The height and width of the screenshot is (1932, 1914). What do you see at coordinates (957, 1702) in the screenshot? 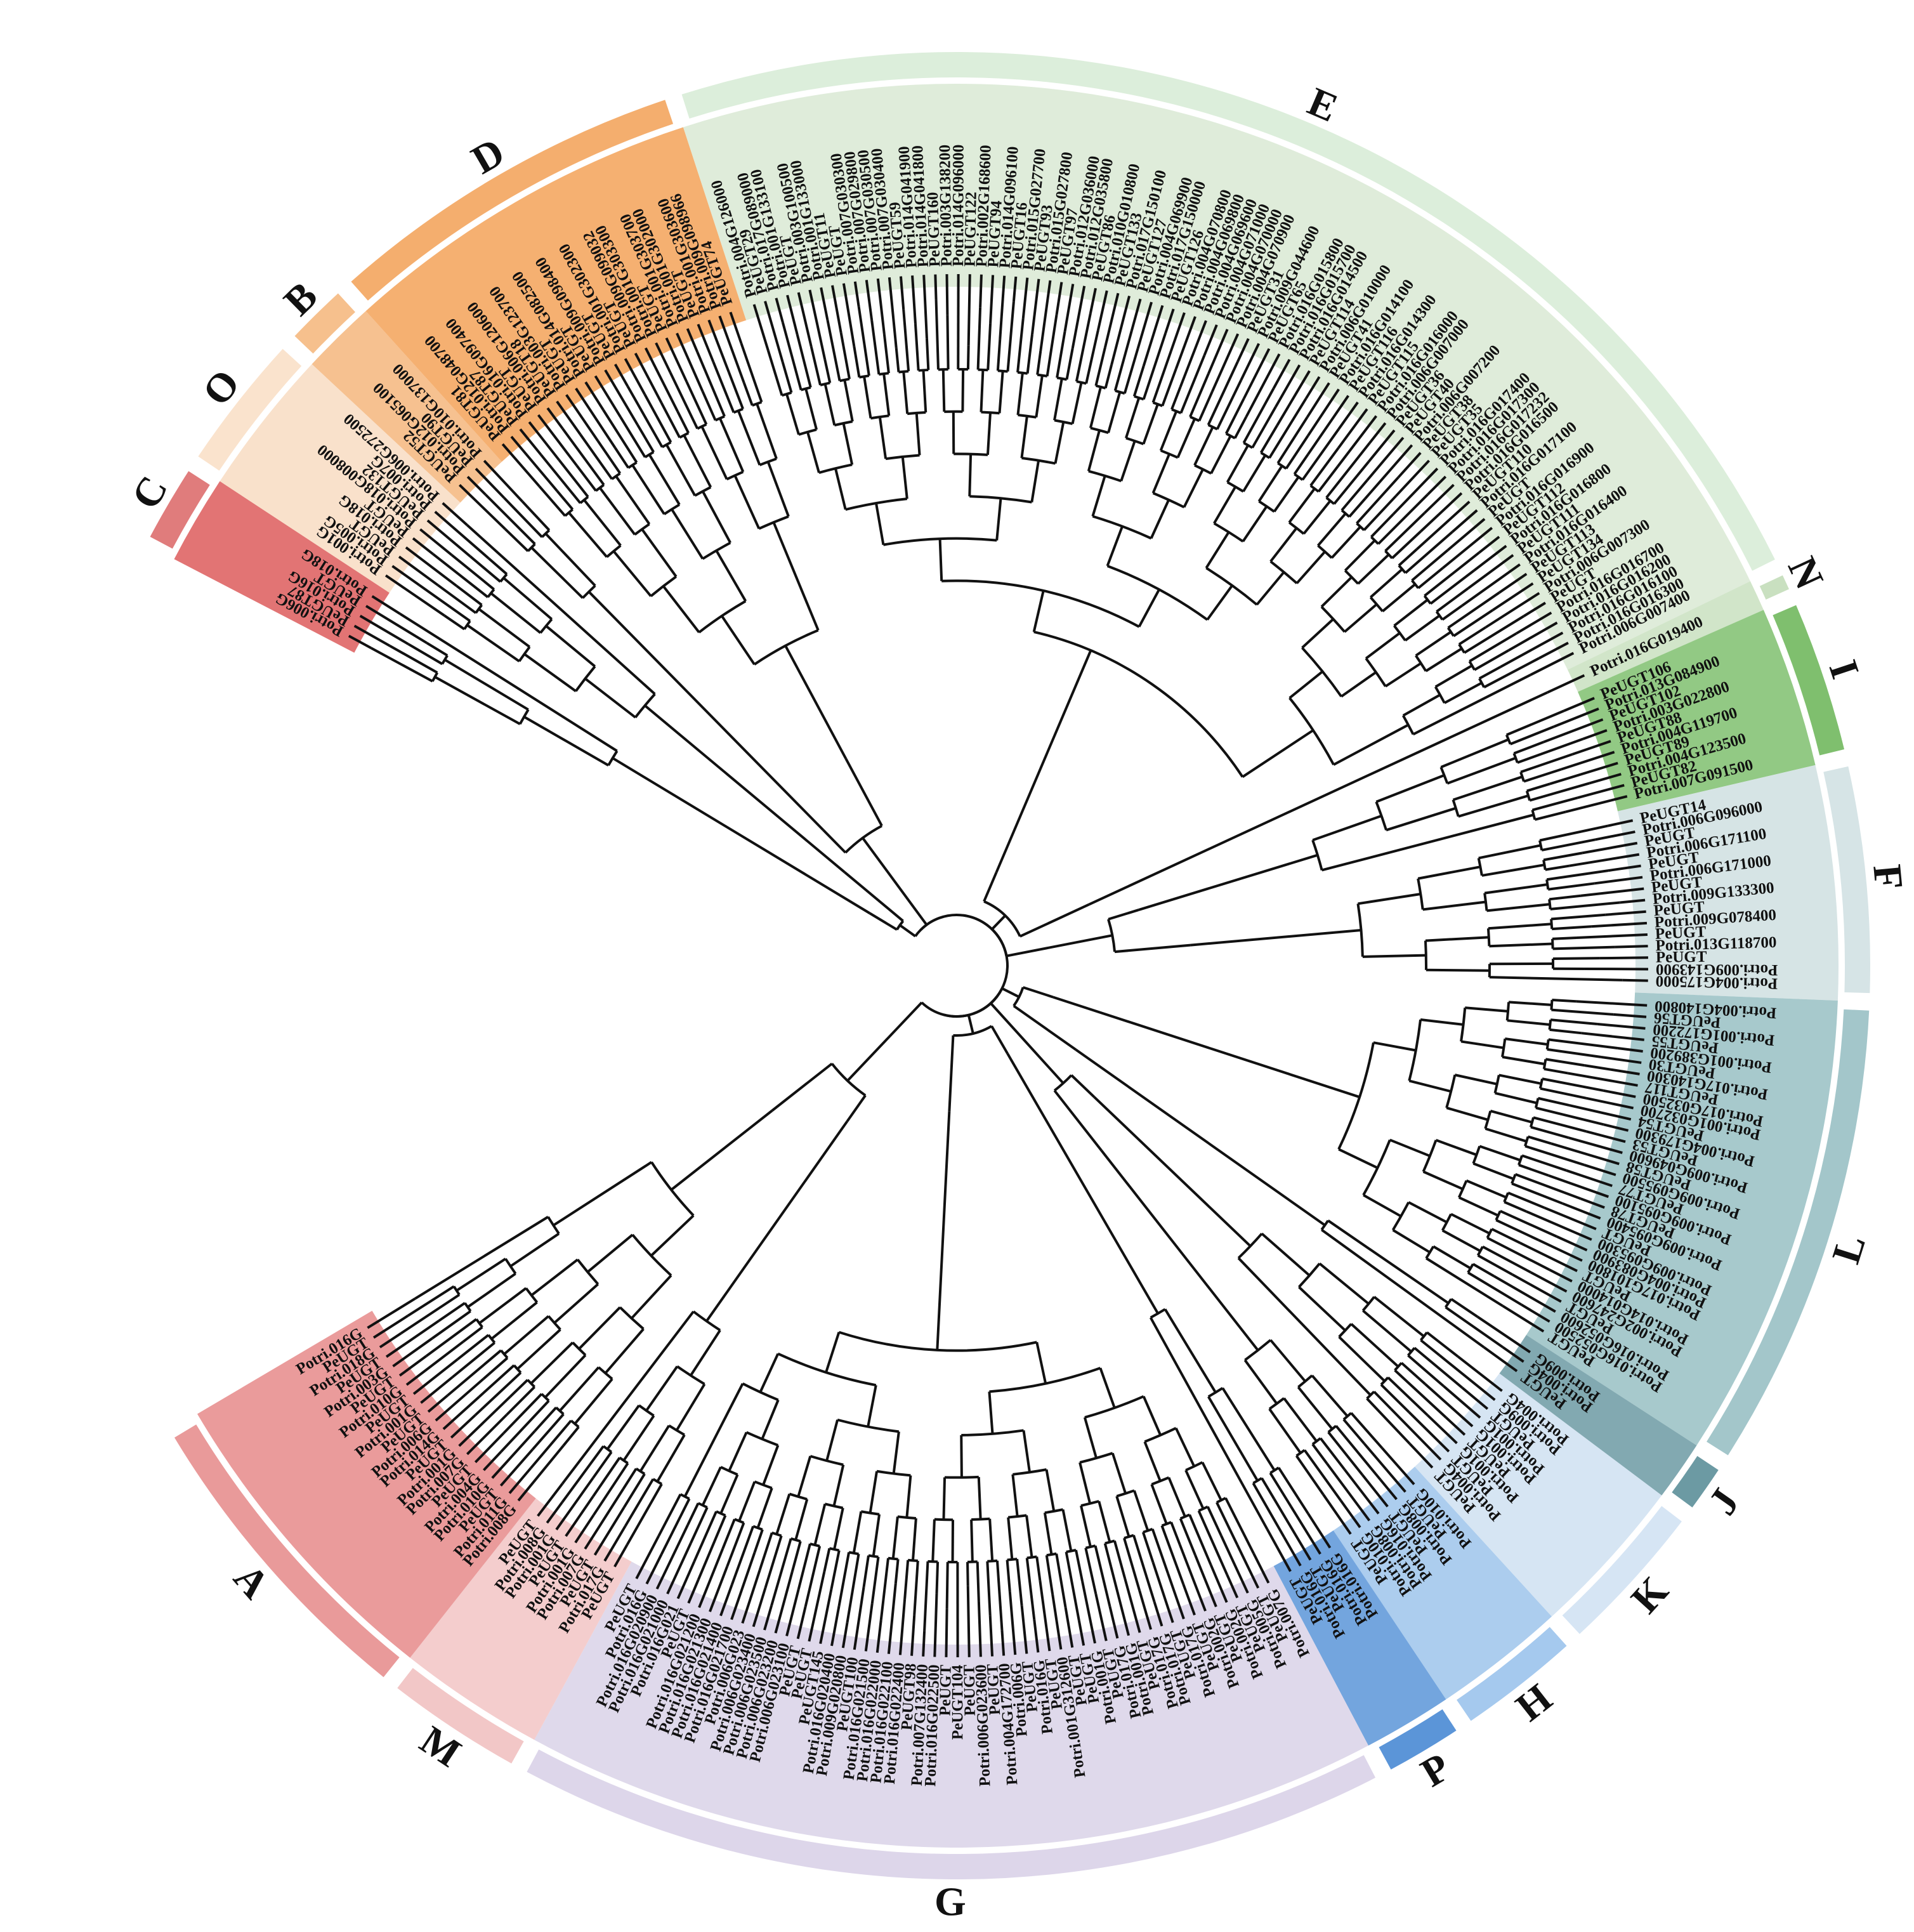
I see `leaf-label: PeUGT104` at bounding box center [957, 1702].